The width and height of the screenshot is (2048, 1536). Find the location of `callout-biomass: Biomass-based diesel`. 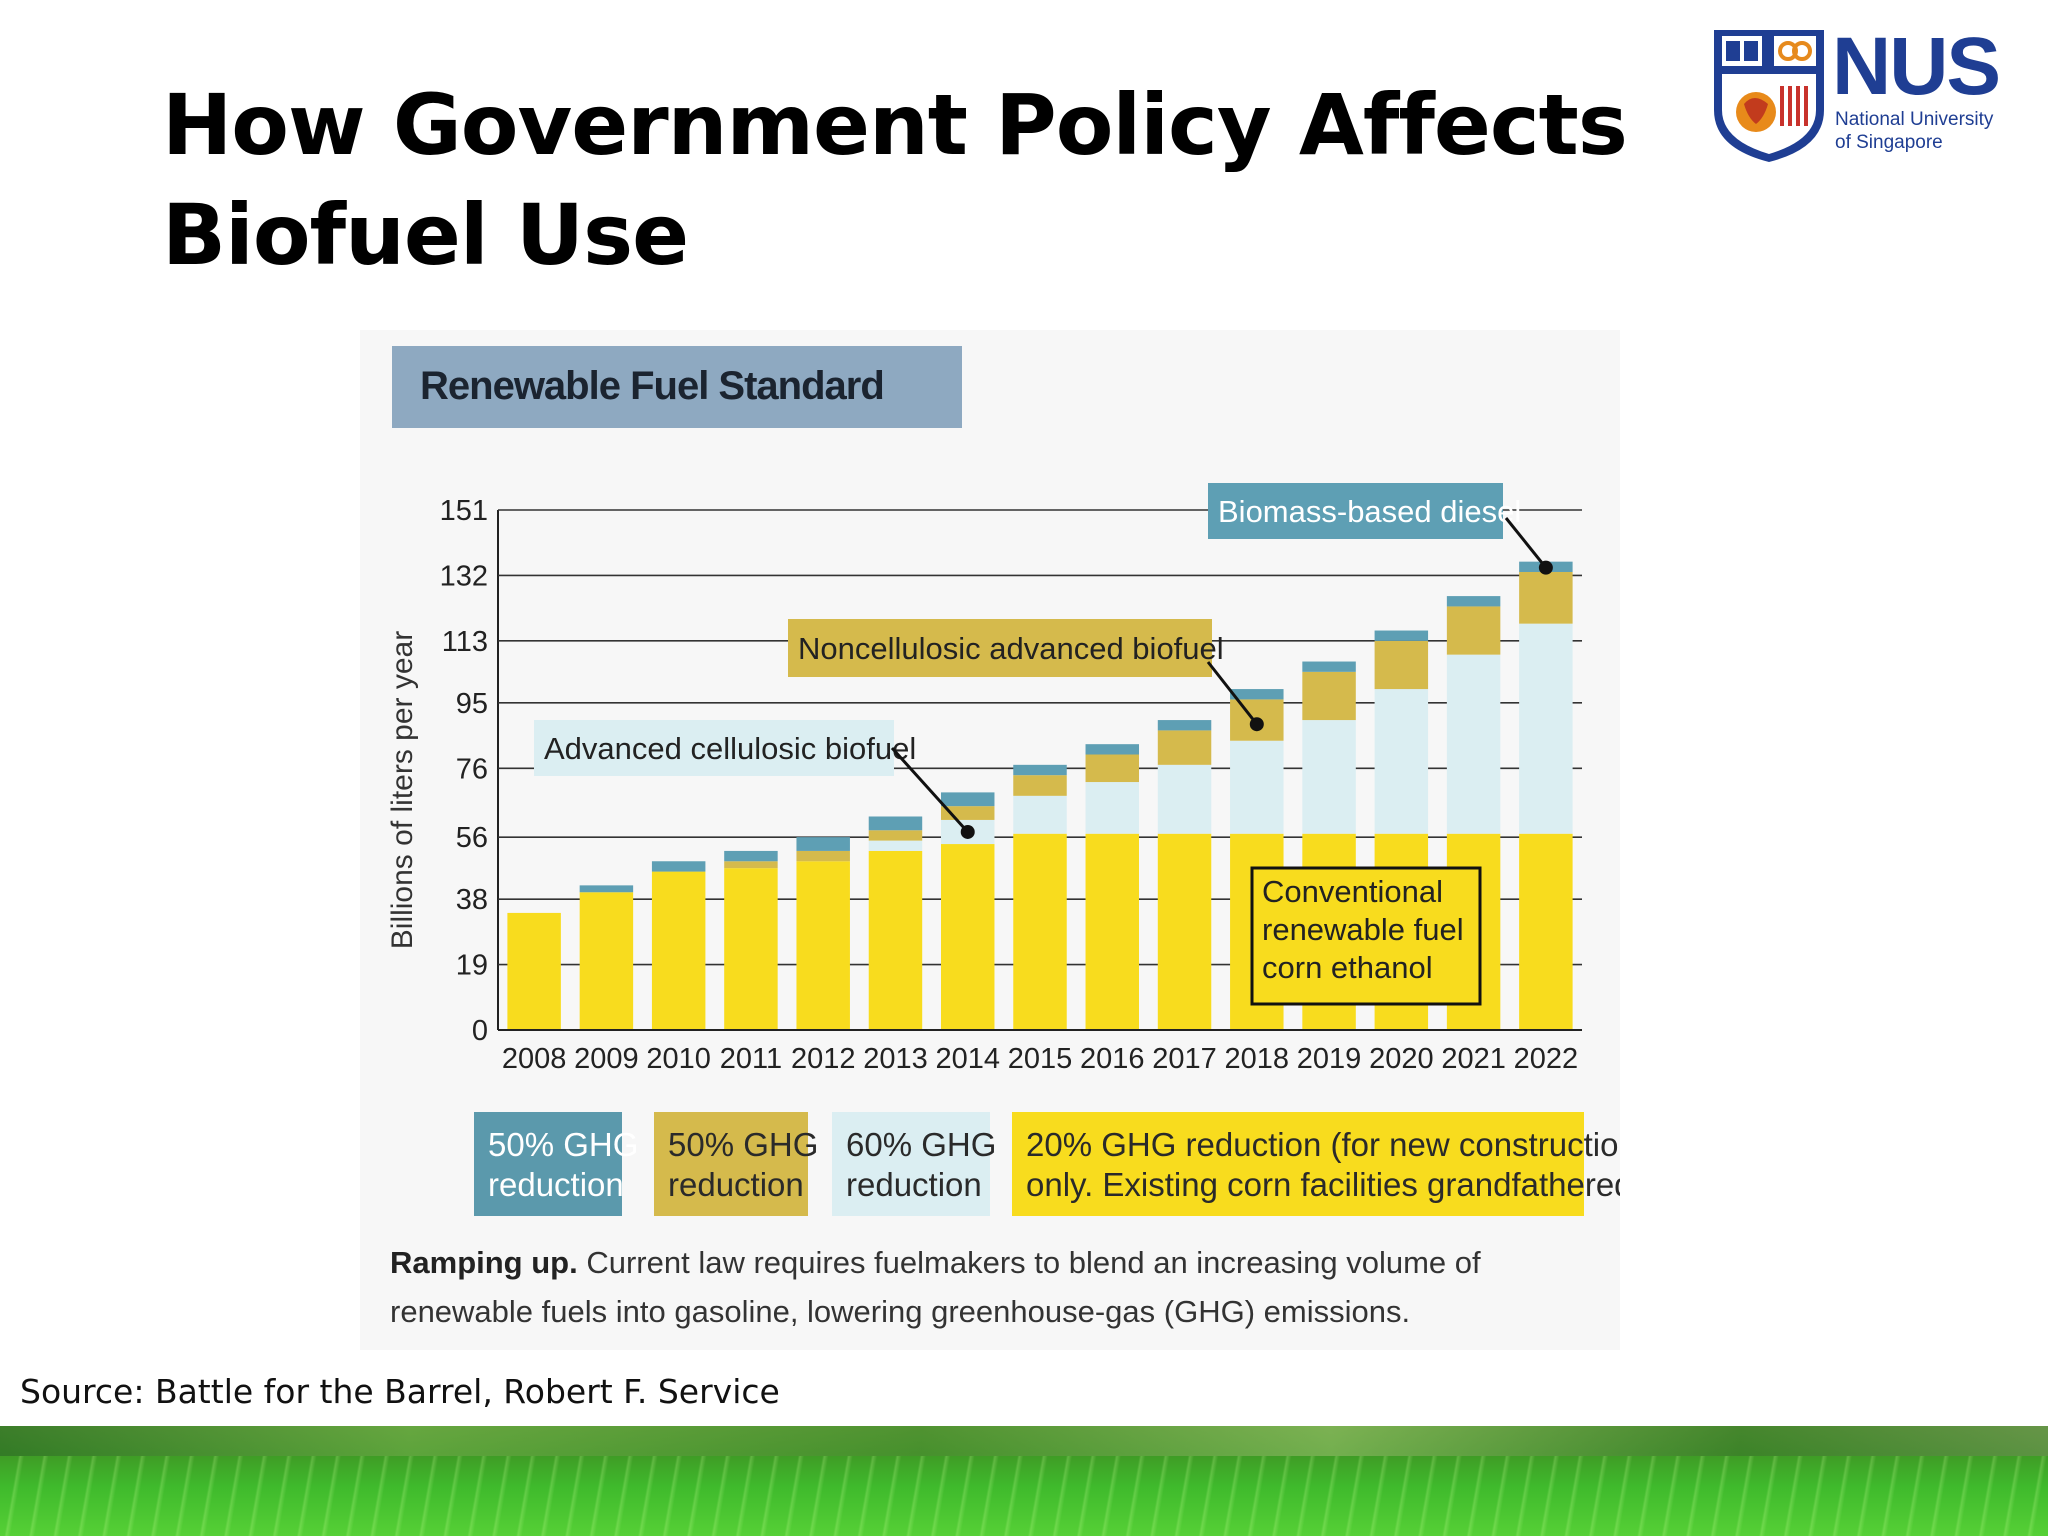

callout-biomass: Biomass-based diesel is located at coordinates (1369, 511).